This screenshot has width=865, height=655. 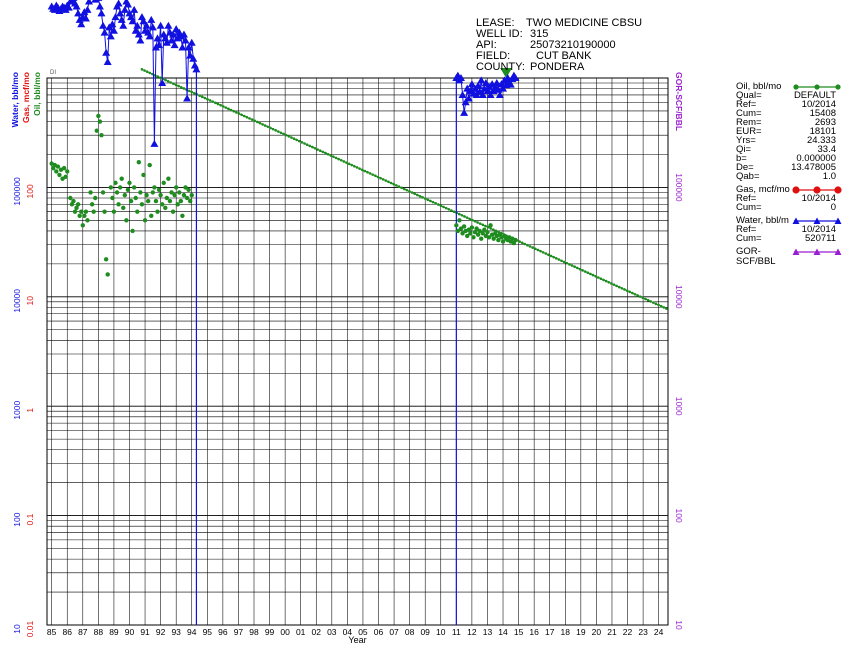 What do you see at coordinates (748, 176) in the screenshot?
I see `legend-key: Qab=` at bounding box center [748, 176].